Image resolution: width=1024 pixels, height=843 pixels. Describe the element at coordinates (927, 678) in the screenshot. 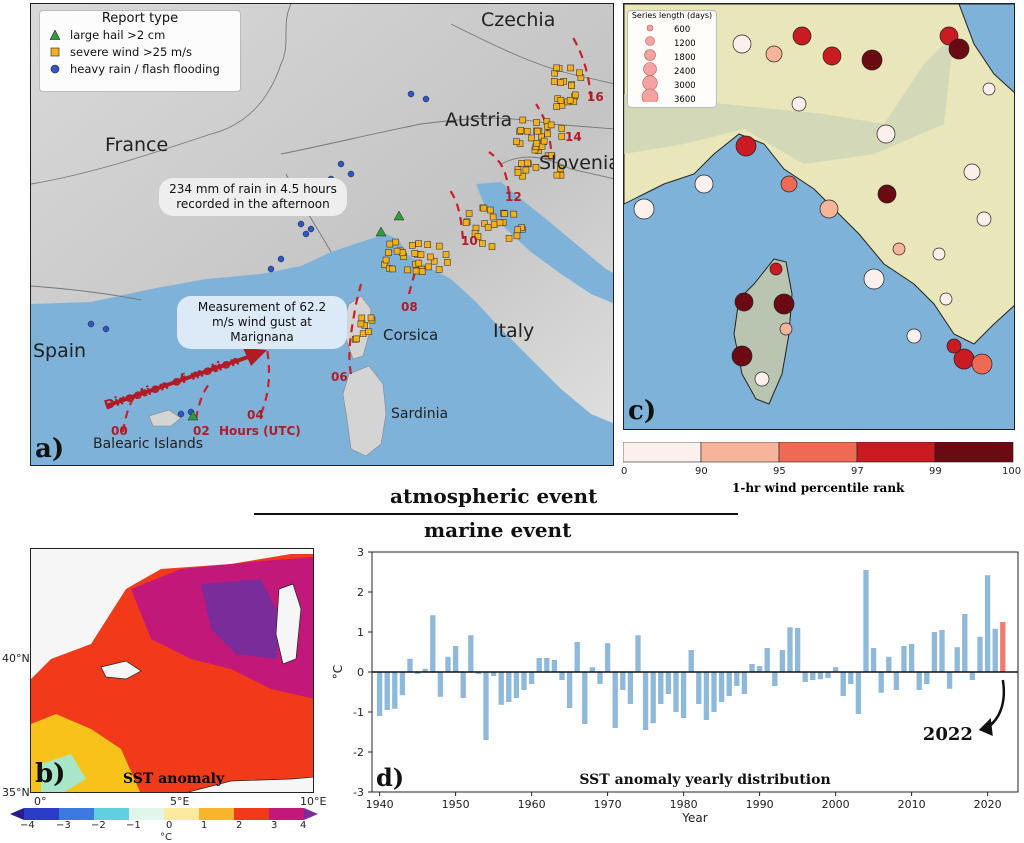

I see `bar-2012` at that location.